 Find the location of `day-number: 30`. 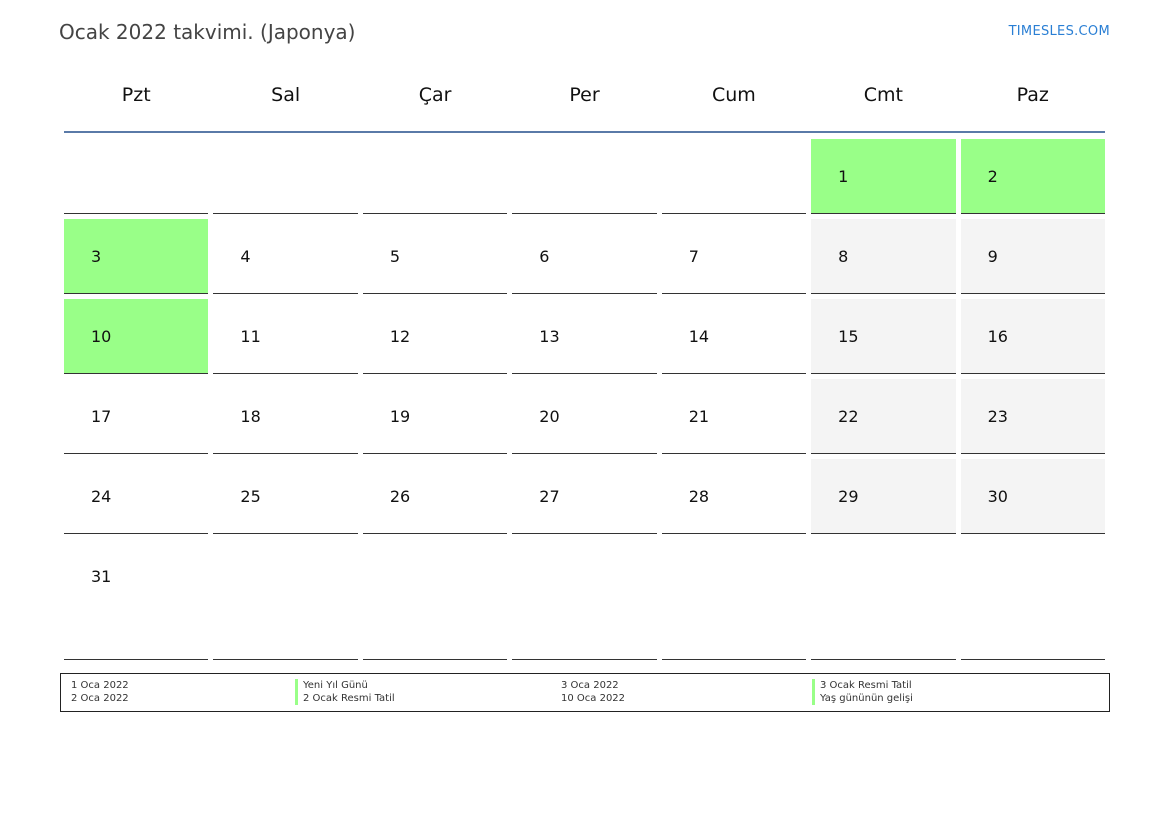

day-number: 30 is located at coordinates (997, 496).